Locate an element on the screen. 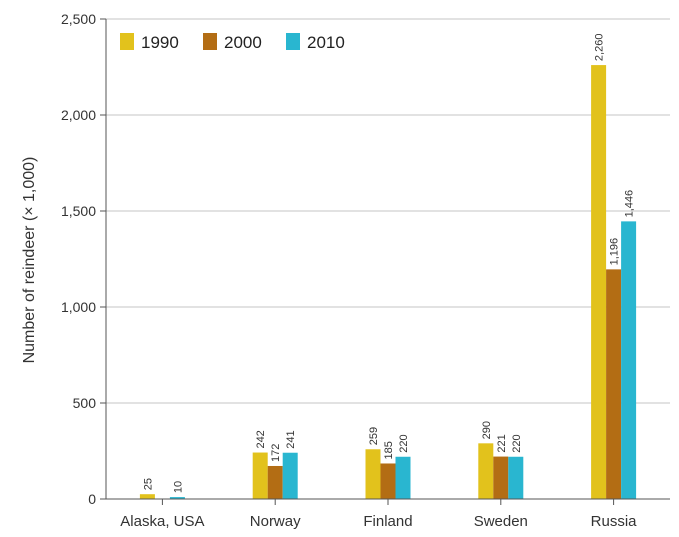 This screenshot has height=537, width=679. data-label: 1,196 is located at coordinates (615, 252).